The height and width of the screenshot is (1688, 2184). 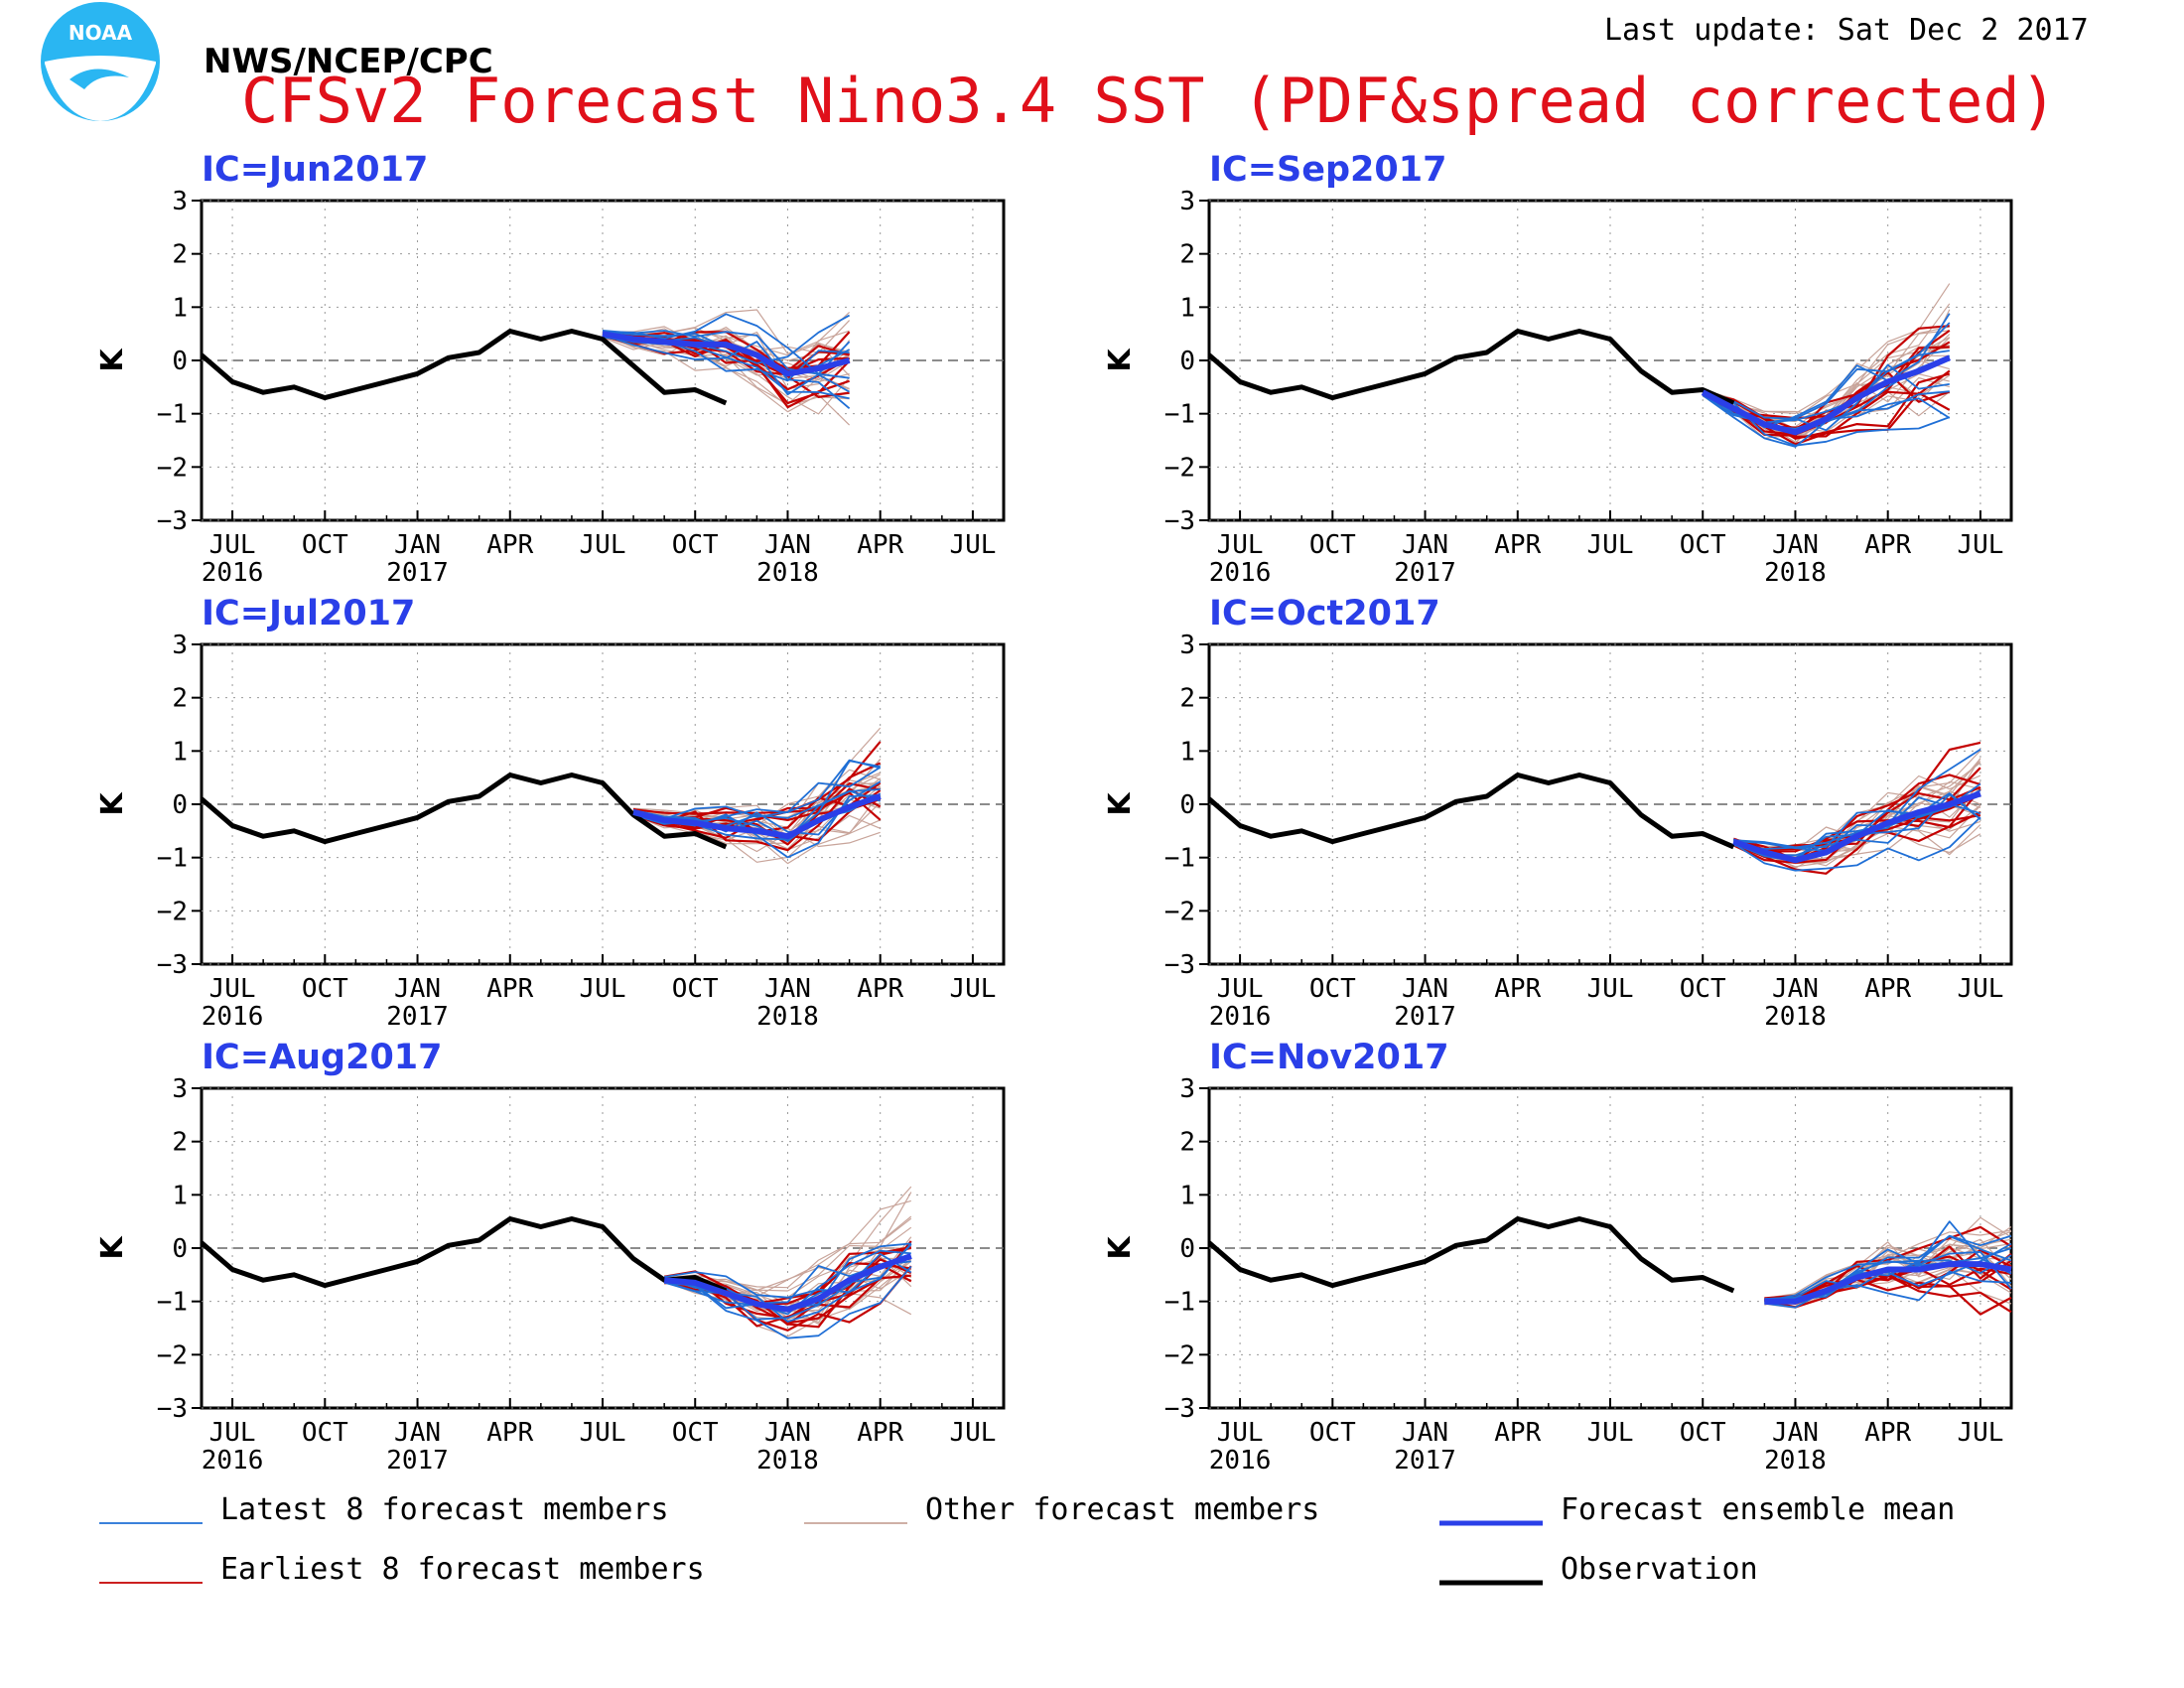 I want to click on noaa-logo: NOAA, so click(x=100, y=61).